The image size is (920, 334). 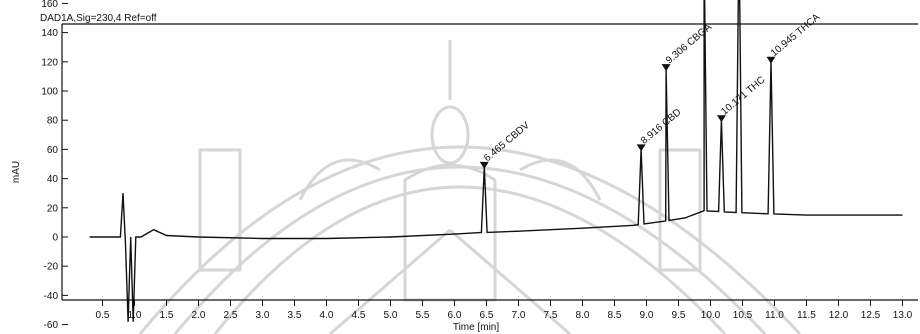 I want to click on y-ticks: 200180160140120100806040200-20-40-60, so click(x=54, y=165).